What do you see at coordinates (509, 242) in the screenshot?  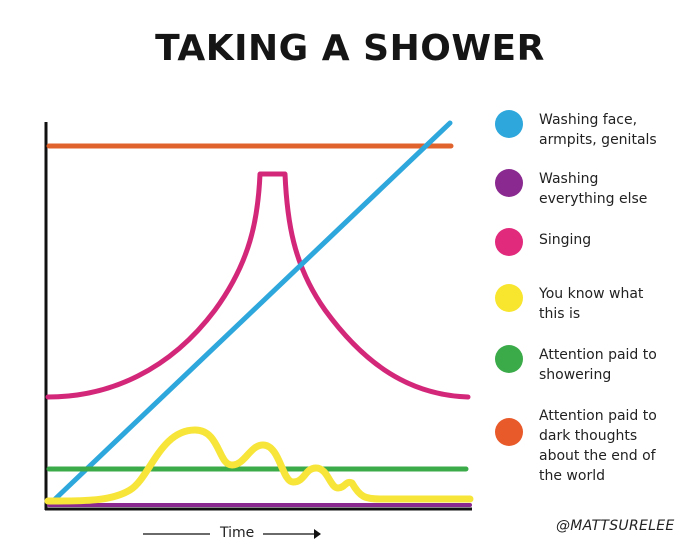 I see `legend-dot-pink` at bounding box center [509, 242].